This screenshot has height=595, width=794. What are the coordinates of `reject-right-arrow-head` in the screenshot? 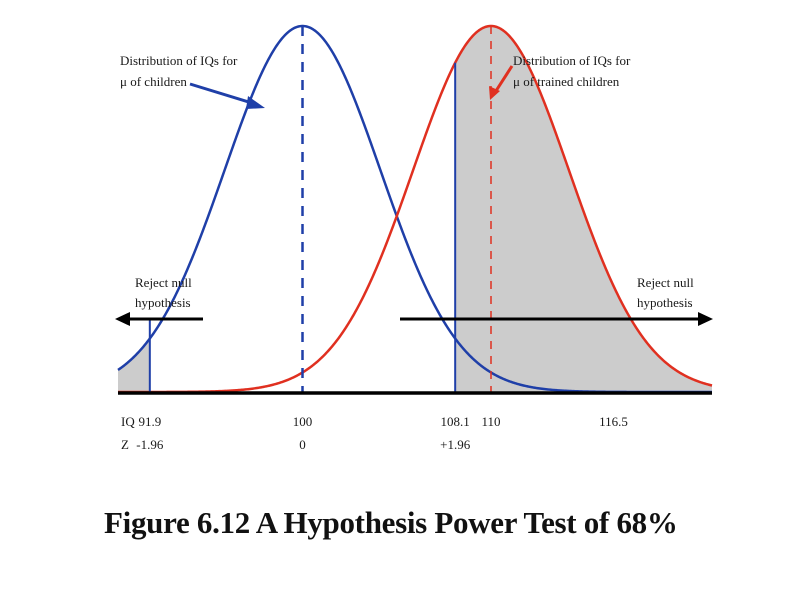 It's located at (705, 319).